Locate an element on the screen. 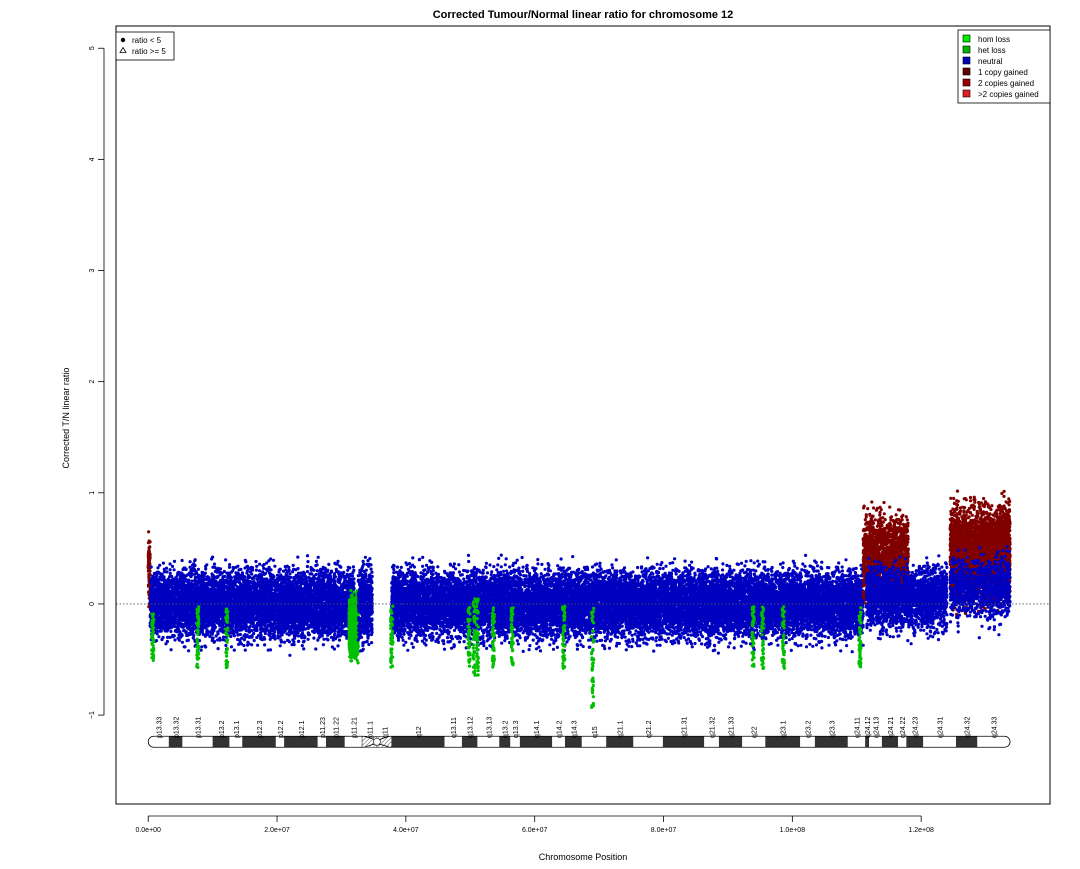 This screenshot has height=869, width=1080. y-axis-label: Corrected T/N linear ratio is located at coordinates (66, 418).